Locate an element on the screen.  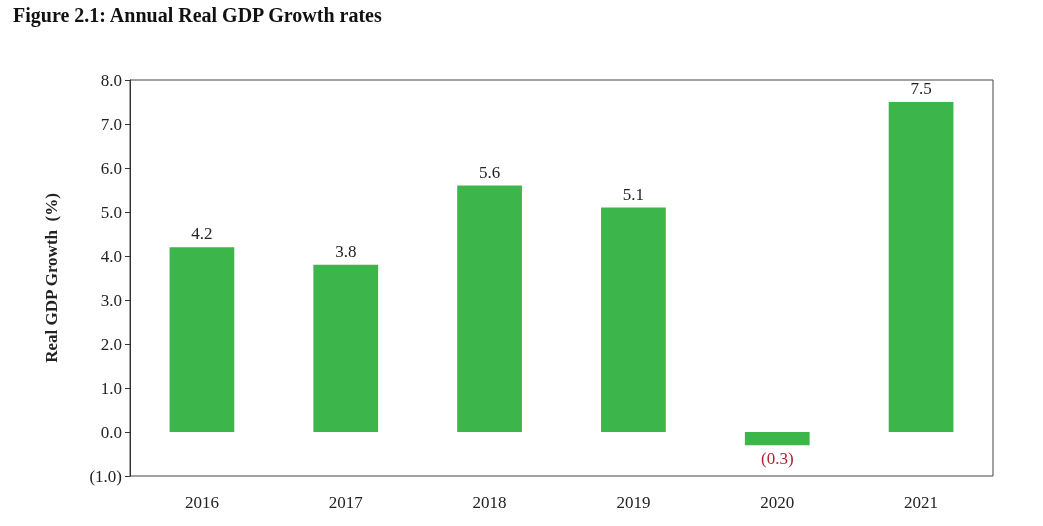
x-tick-label: 2017 is located at coordinates (346, 502).